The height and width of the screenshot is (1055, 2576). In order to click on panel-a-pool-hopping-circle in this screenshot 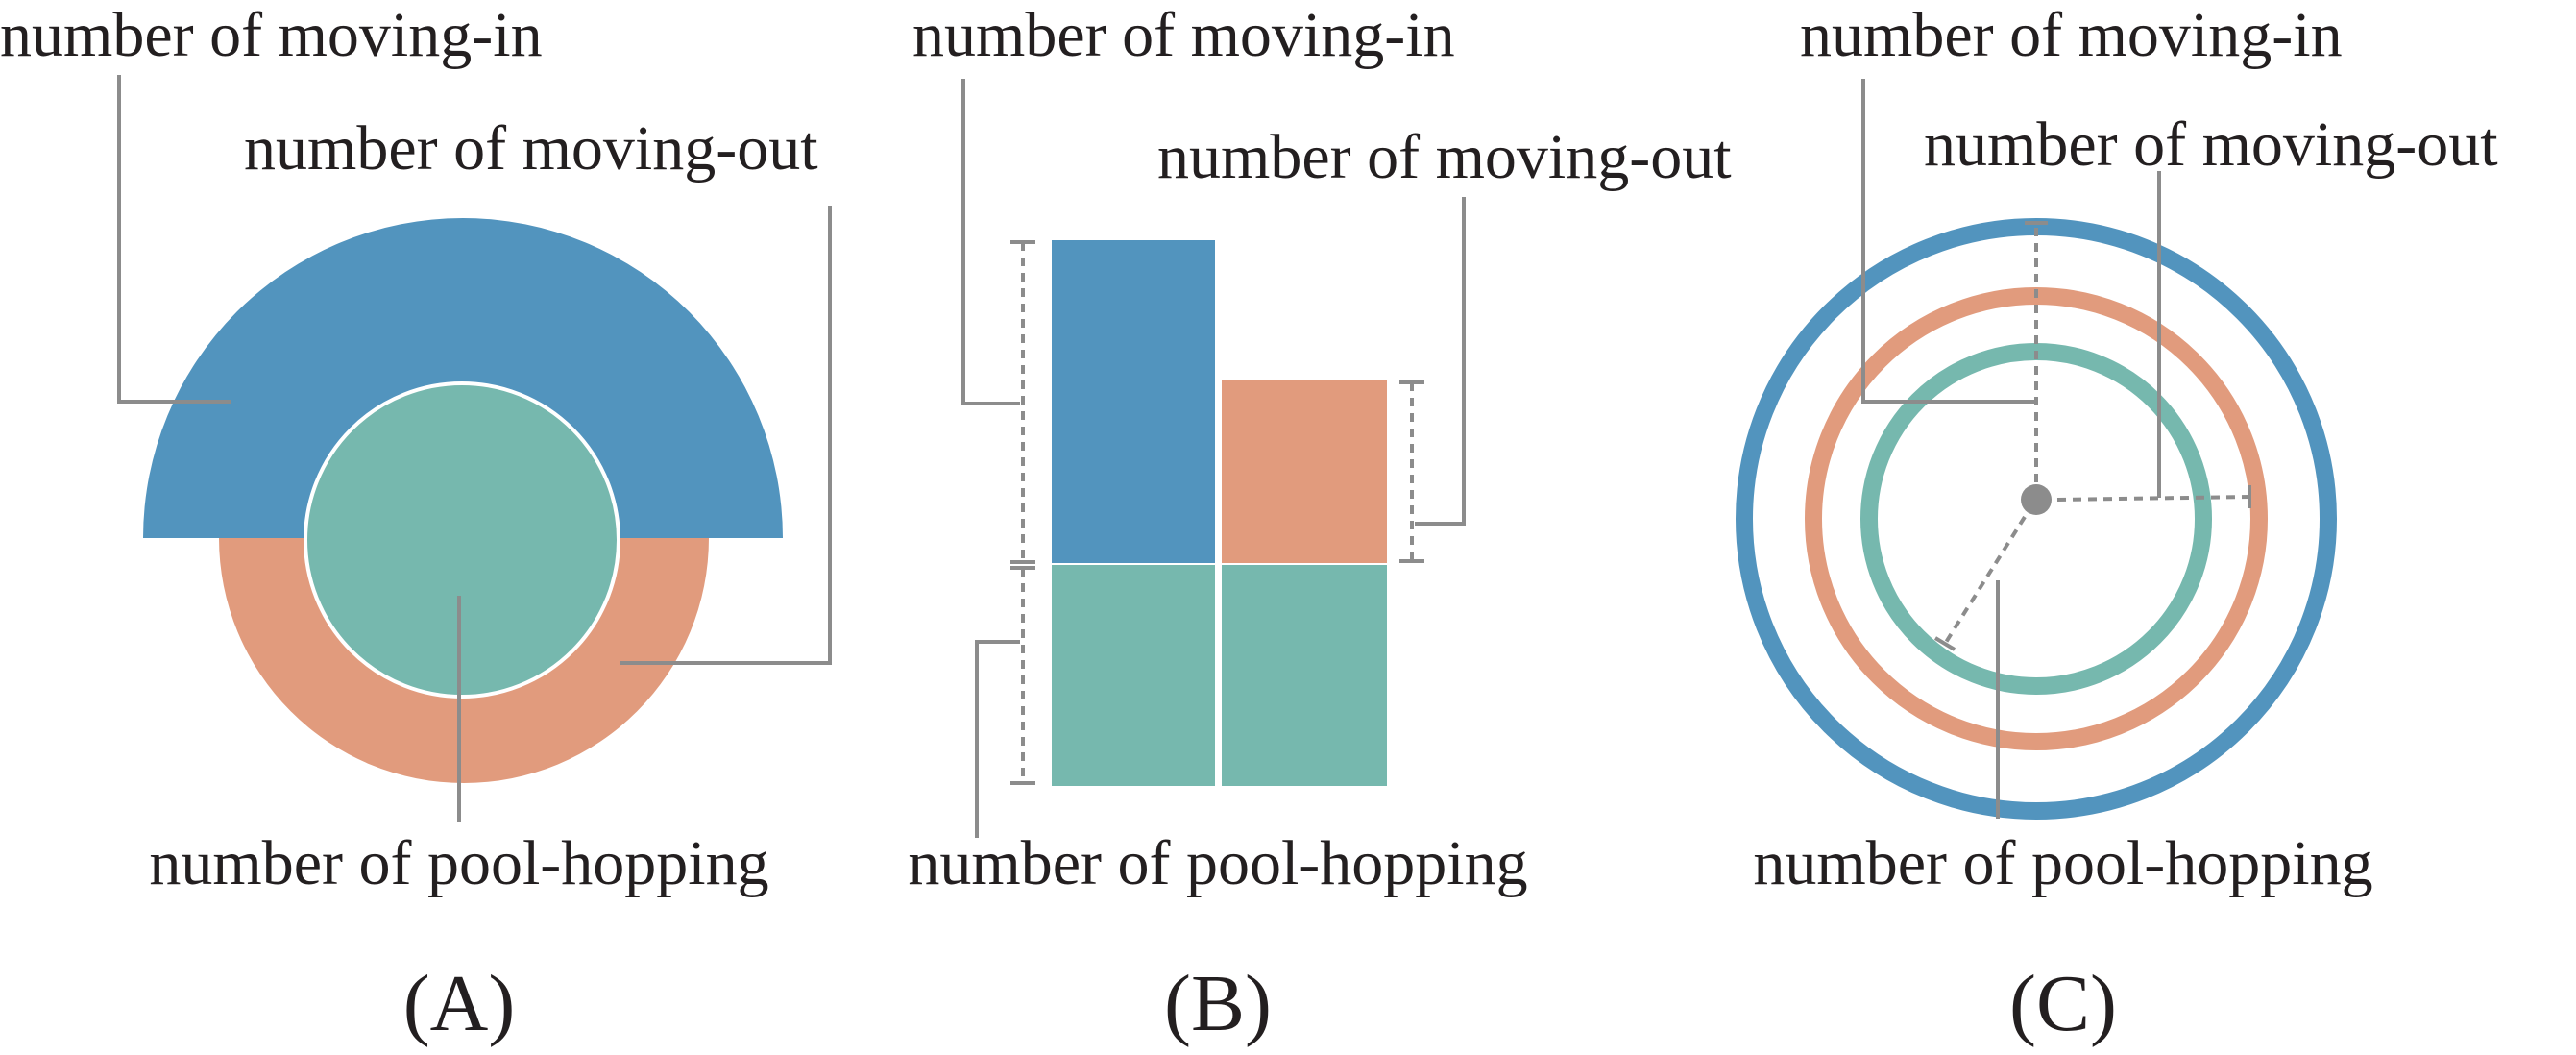, I will do `click(462, 540)`.